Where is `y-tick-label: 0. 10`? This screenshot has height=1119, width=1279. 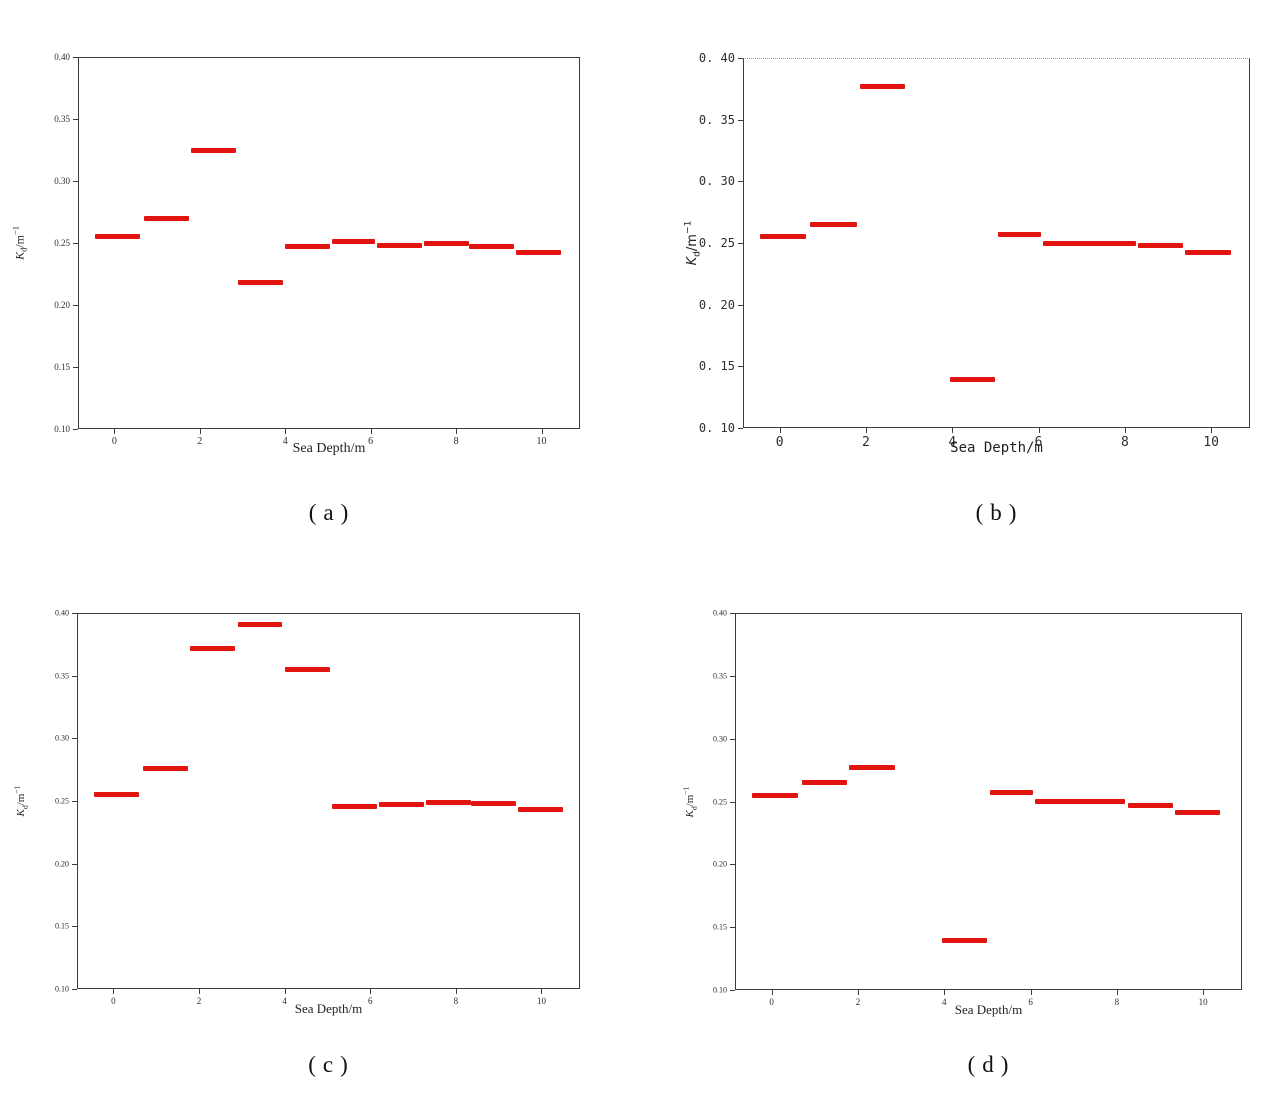 y-tick-label: 0. 10 is located at coordinates (716, 428).